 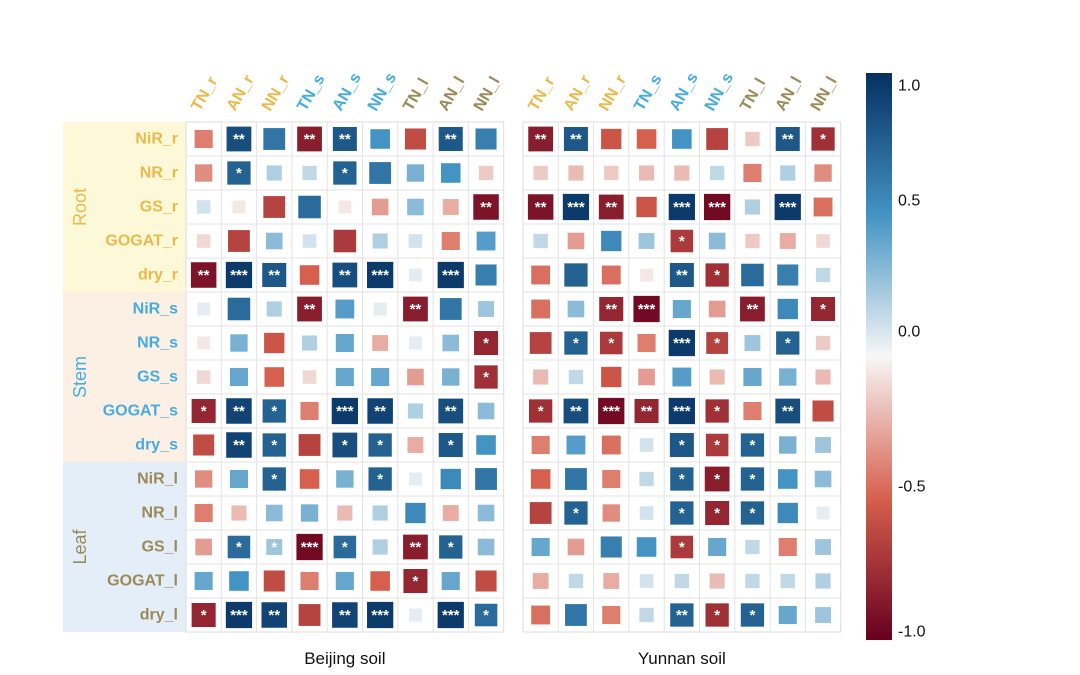 I want to click on row-label: NR_s, so click(x=157, y=343).